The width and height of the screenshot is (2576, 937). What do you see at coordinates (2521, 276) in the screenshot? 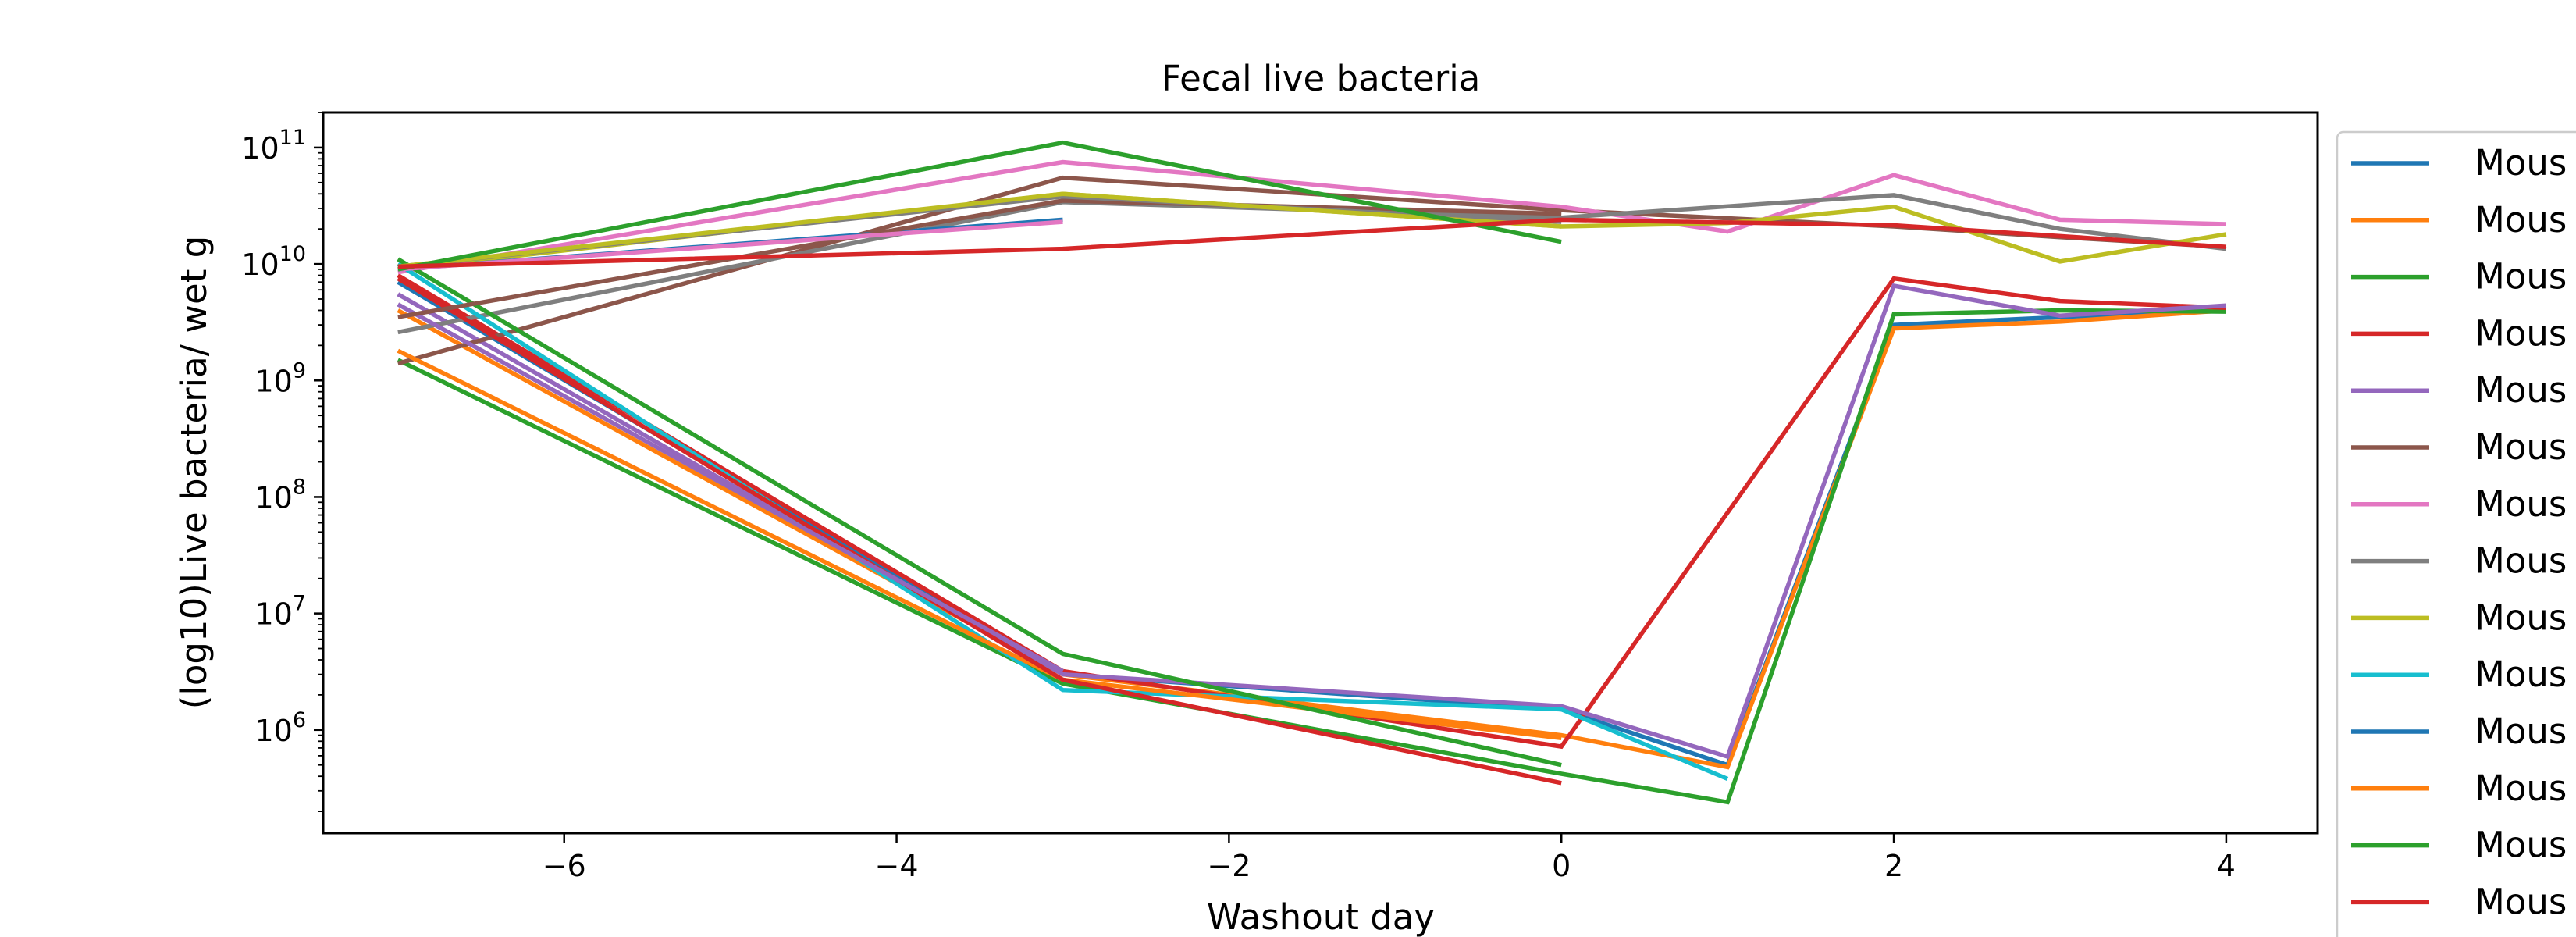
I see `legend-label-3: Mous` at bounding box center [2521, 276].